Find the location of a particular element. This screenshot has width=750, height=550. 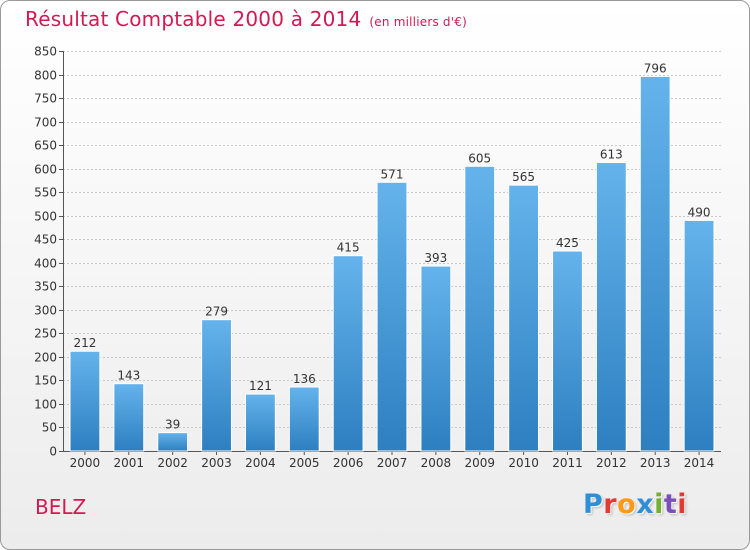

data-label-2004: 121 is located at coordinates (260, 386).